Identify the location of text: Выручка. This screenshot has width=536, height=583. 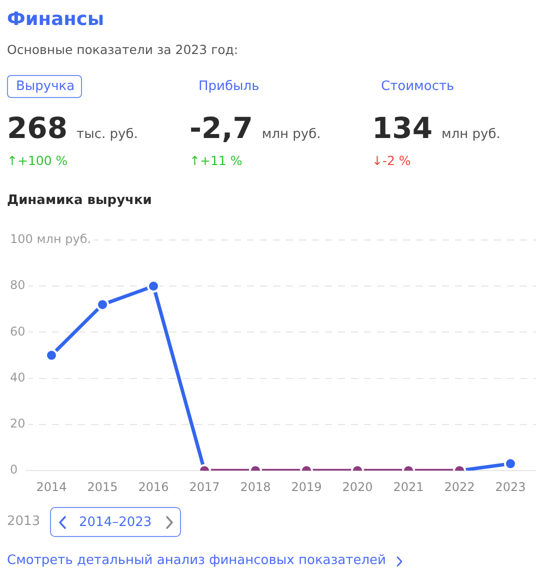
(45, 87).